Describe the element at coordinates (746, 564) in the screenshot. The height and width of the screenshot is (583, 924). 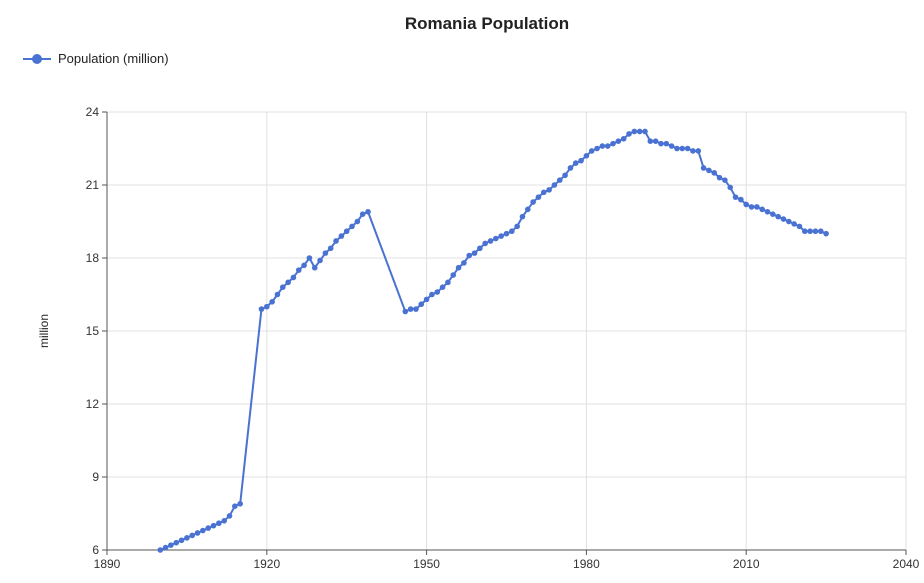
I see `x-tick-label: 2010` at that location.